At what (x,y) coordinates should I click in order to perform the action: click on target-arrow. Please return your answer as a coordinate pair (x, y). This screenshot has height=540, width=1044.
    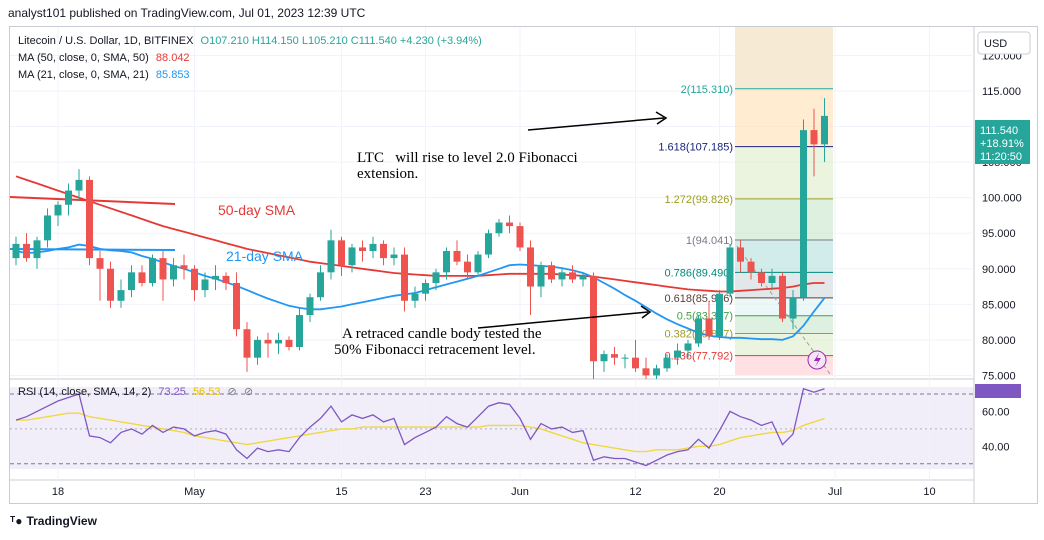
    Looking at the image, I should click on (596, 124).